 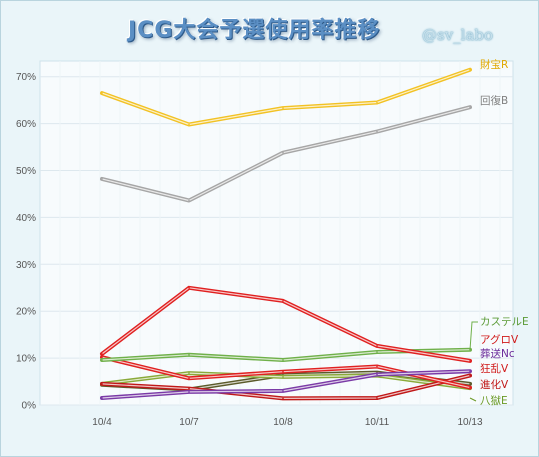 What do you see at coordinates (494, 369) in the screenshot?
I see `series-label: 狂乱V` at bounding box center [494, 369].